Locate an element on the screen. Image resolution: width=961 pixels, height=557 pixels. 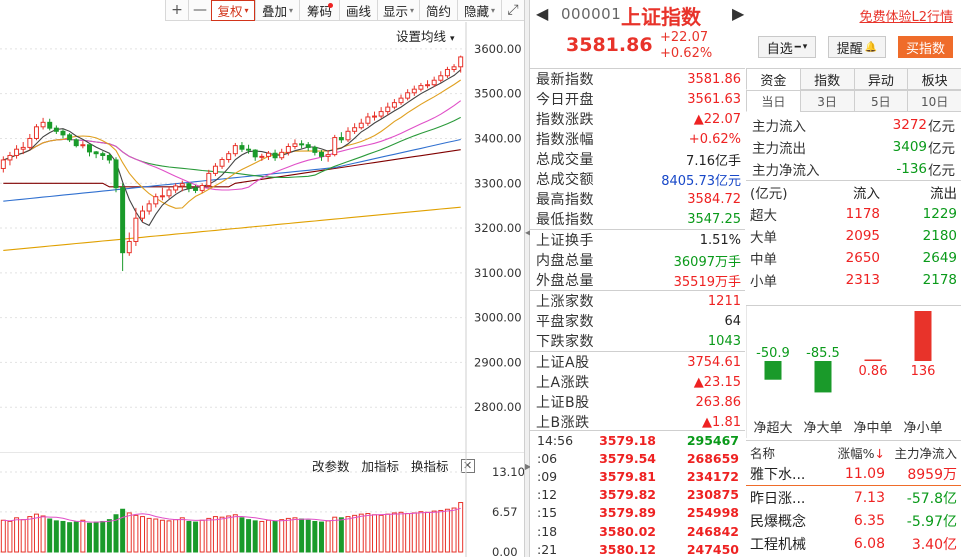
tab-3: 板块 is located at coordinates (934, 79).